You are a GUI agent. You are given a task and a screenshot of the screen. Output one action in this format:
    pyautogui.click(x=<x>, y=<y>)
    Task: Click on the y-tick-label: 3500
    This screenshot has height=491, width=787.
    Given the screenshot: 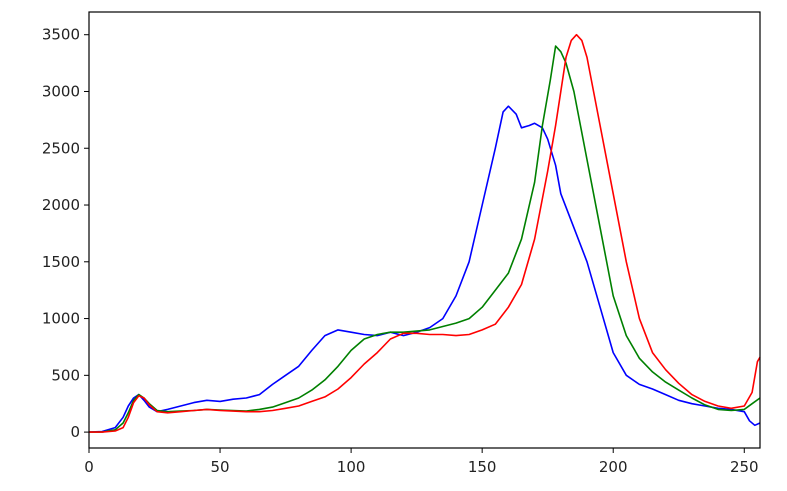 What is the action you would take?
    pyautogui.click(x=61, y=35)
    